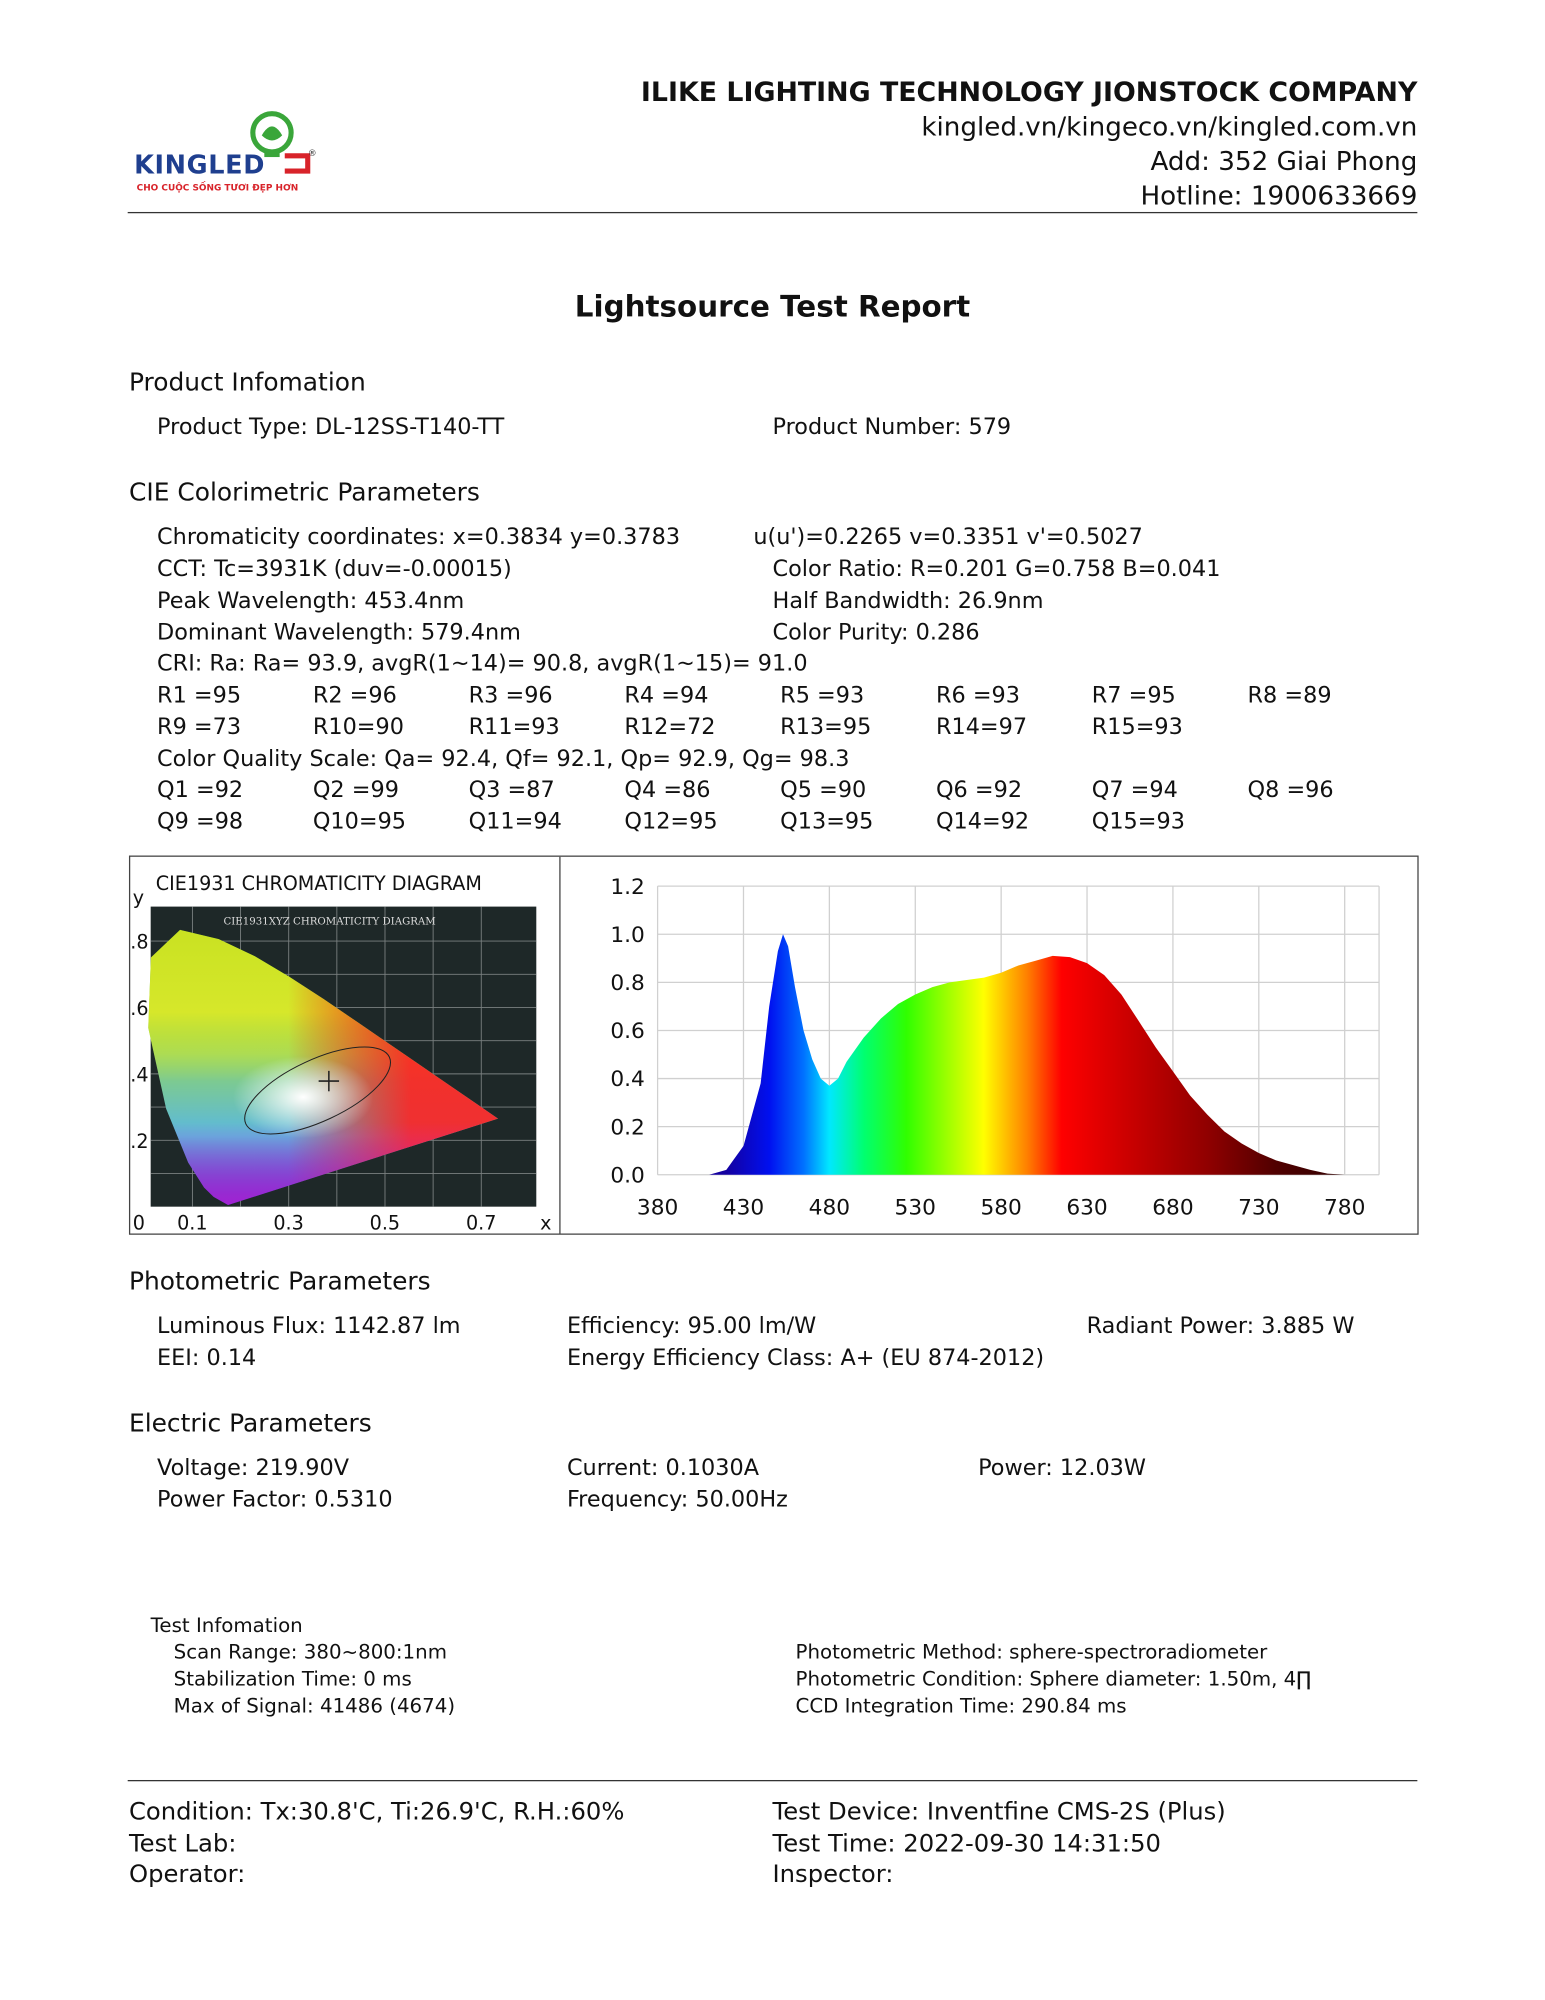  I want to click on x-tick-label: 430, so click(743, 1207).